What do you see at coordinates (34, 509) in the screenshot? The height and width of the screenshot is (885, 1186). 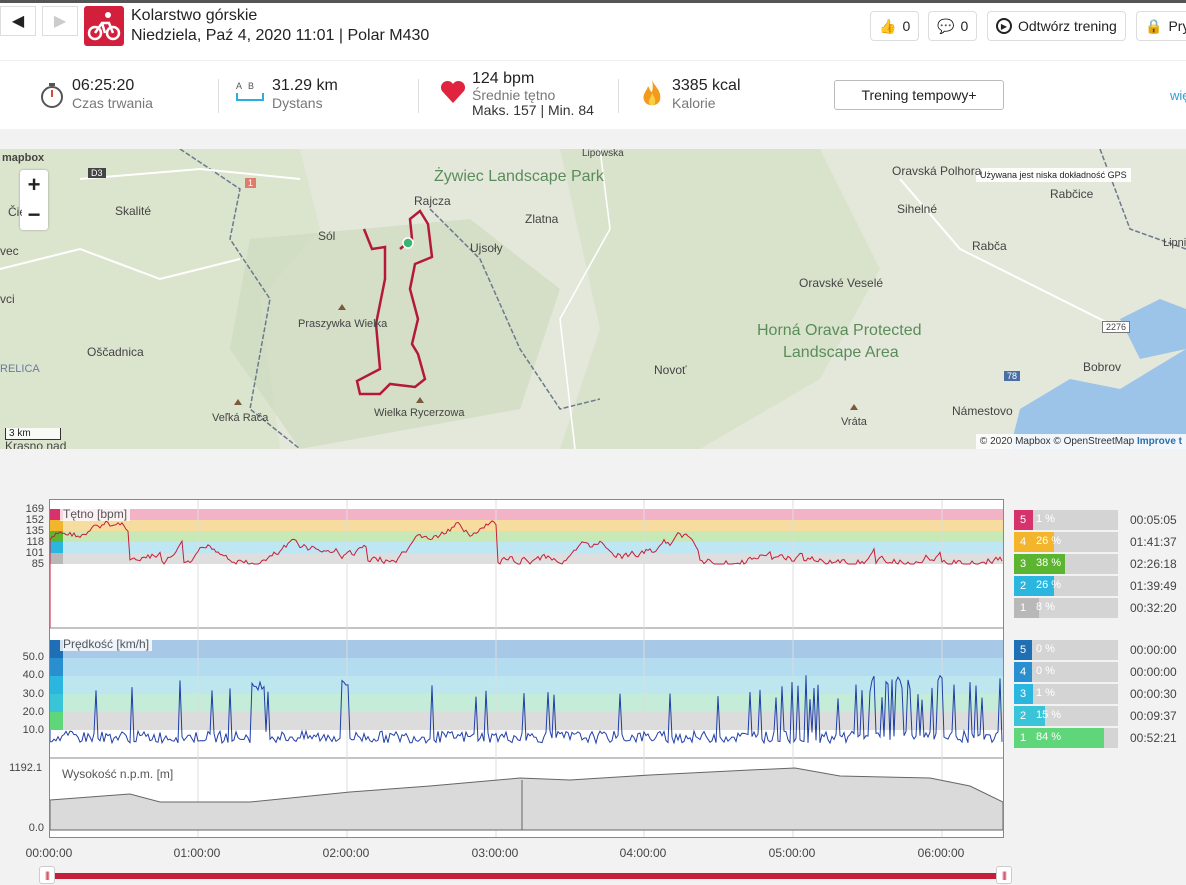 I see `hr-y-tick: 169` at bounding box center [34, 509].